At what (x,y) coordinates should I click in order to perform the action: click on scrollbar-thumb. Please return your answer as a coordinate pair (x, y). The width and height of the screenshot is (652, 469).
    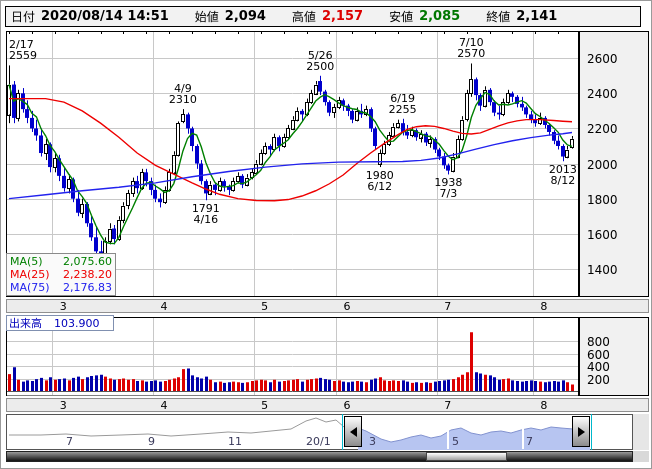
    Looking at the image, I should click on (466, 456).